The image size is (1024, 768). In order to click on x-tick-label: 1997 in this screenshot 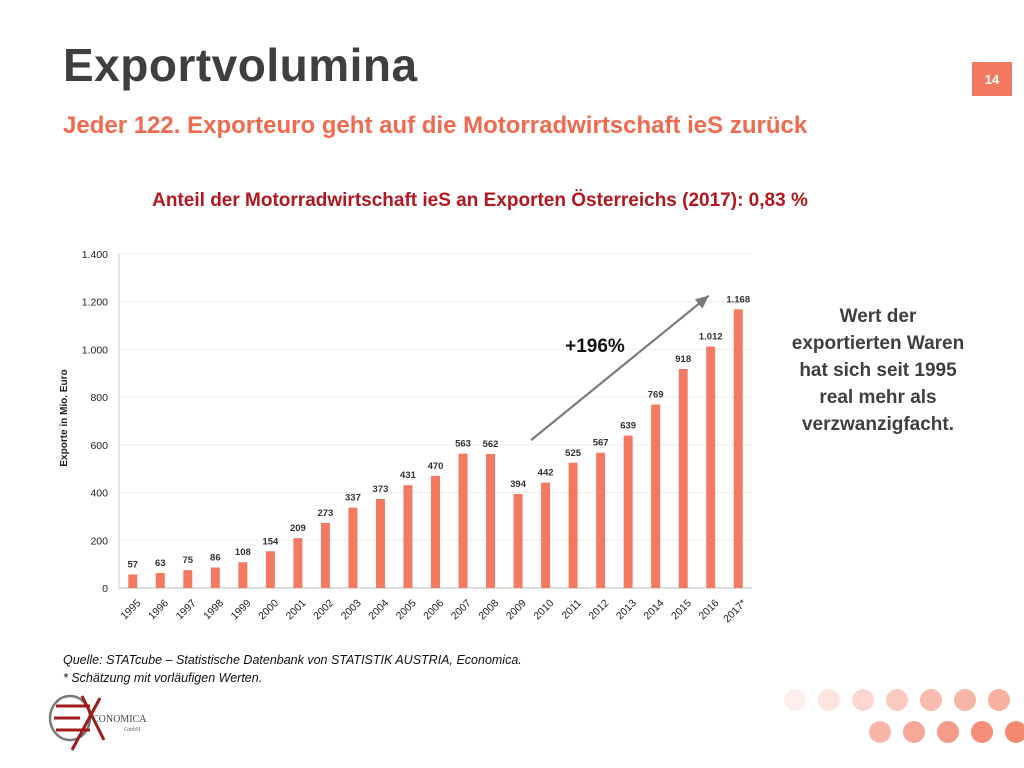, I will do `click(186, 609)`.